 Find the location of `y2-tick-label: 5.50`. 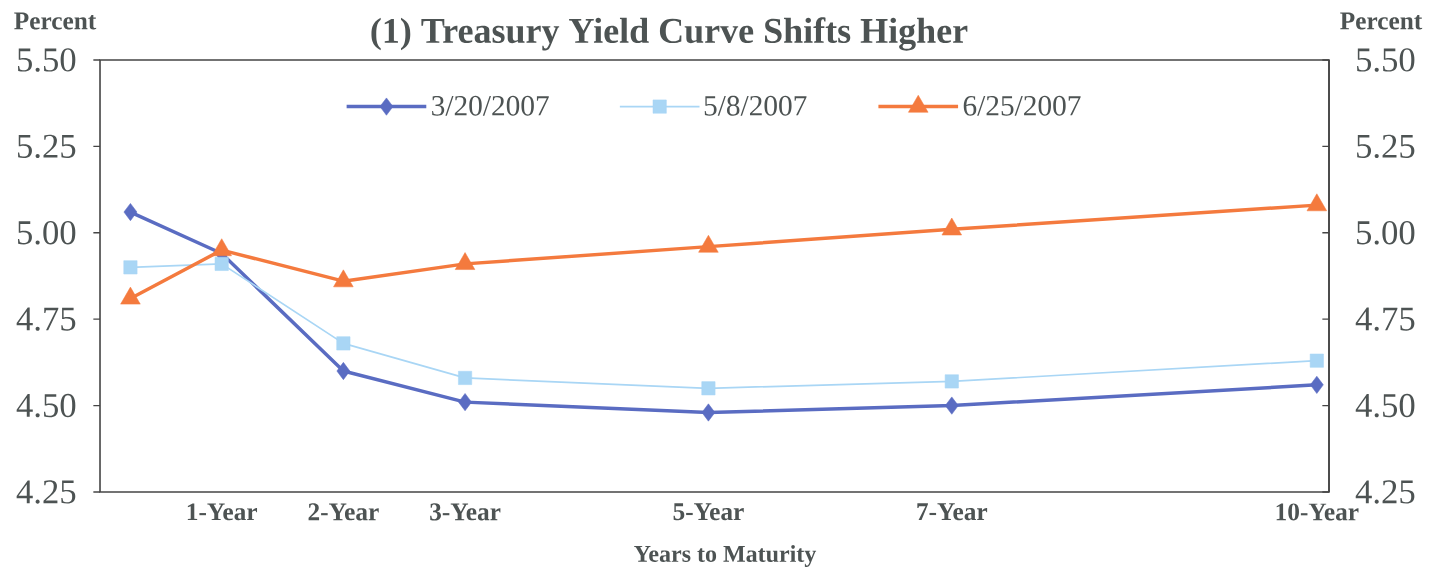

y2-tick-label: 5.50 is located at coordinates (1386, 60).